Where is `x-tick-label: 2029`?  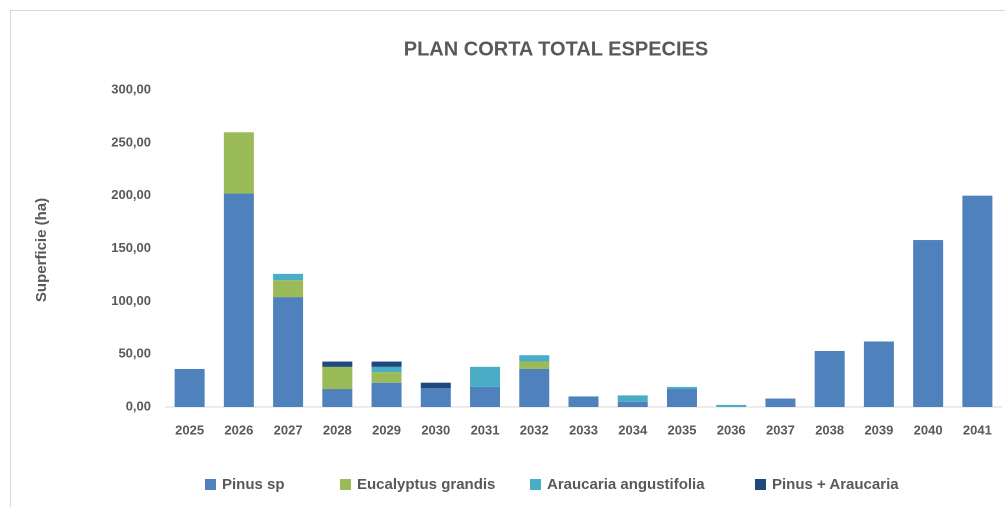 x-tick-label: 2029 is located at coordinates (386, 429).